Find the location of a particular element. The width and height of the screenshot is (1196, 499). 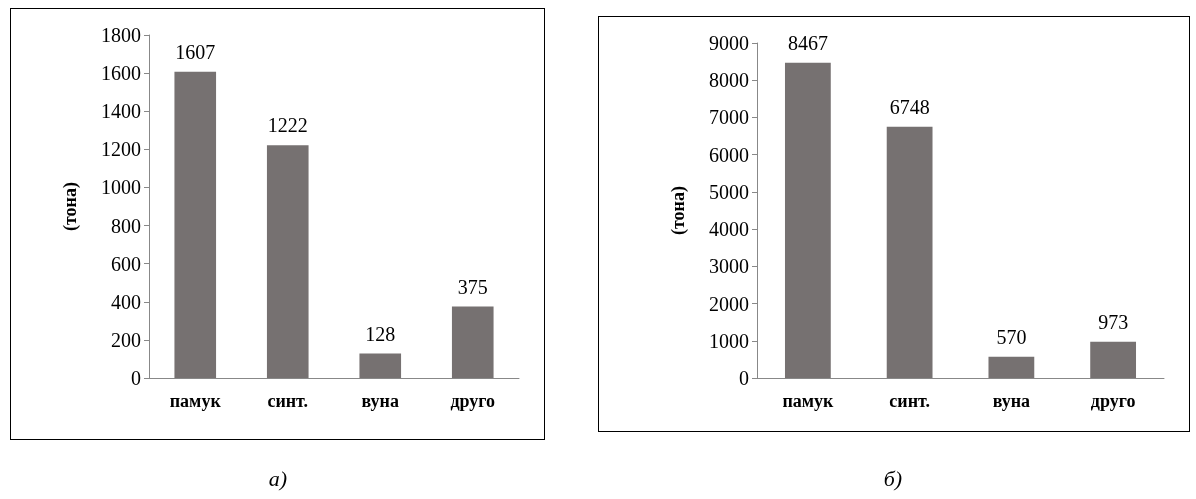

data-label: 8467 is located at coordinates (807, 42).